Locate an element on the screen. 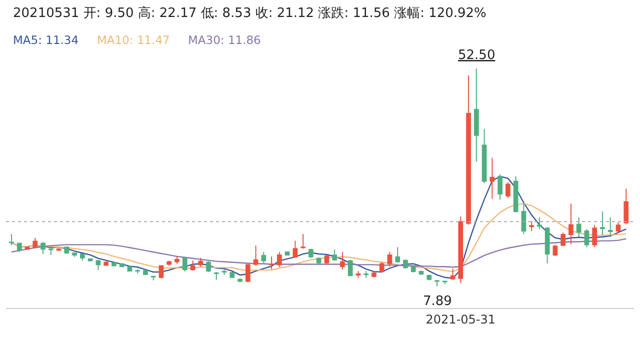 The image size is (640, 342). text: MA30: 11.86 is located at coordinates (224, 40).